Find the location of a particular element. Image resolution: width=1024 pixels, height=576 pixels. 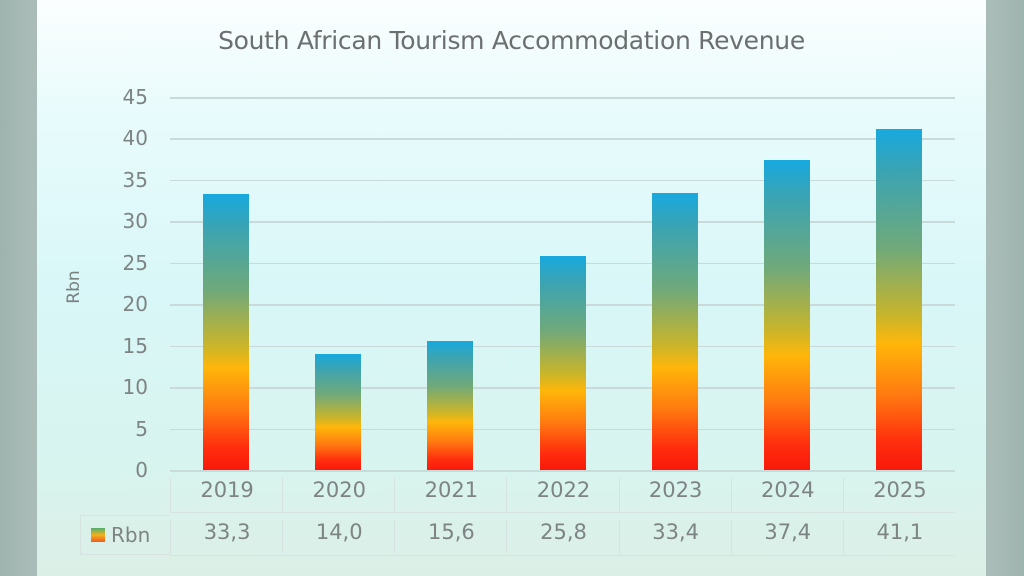

value-cell: 33,3 is located at coordinates (226, 537).